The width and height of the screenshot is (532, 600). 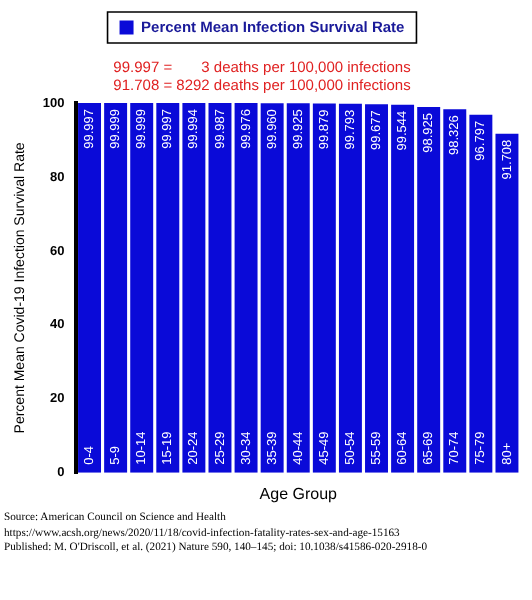 I want to click on x-axis-title: Age Group, so click(x=299, y=493).